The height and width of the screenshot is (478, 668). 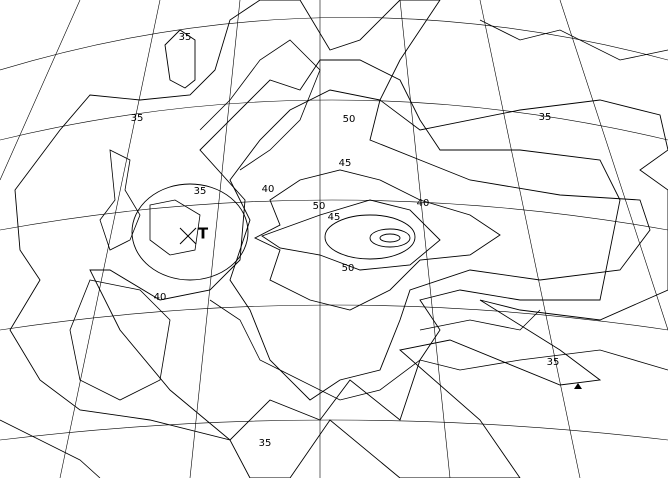 I want to click on hole-white, so click(x=190, y=232).